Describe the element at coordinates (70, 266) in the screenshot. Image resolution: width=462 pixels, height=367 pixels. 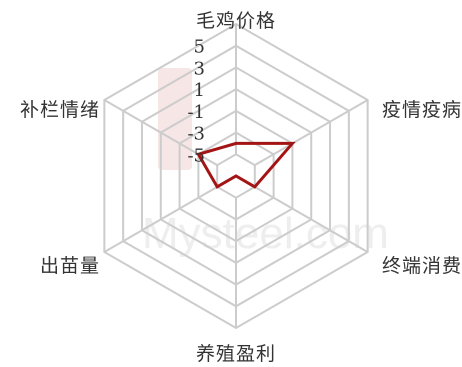
I see `axis-label-4: 出苗量` at that location.